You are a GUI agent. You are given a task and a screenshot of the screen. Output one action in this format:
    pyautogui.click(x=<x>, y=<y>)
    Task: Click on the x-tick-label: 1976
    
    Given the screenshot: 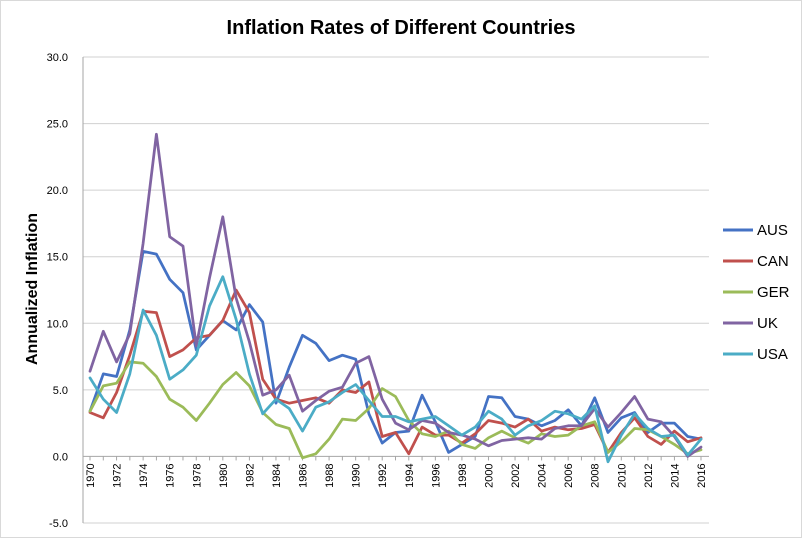 What is the action you would take?
    pyautogui.click(x=171, y=475)
    